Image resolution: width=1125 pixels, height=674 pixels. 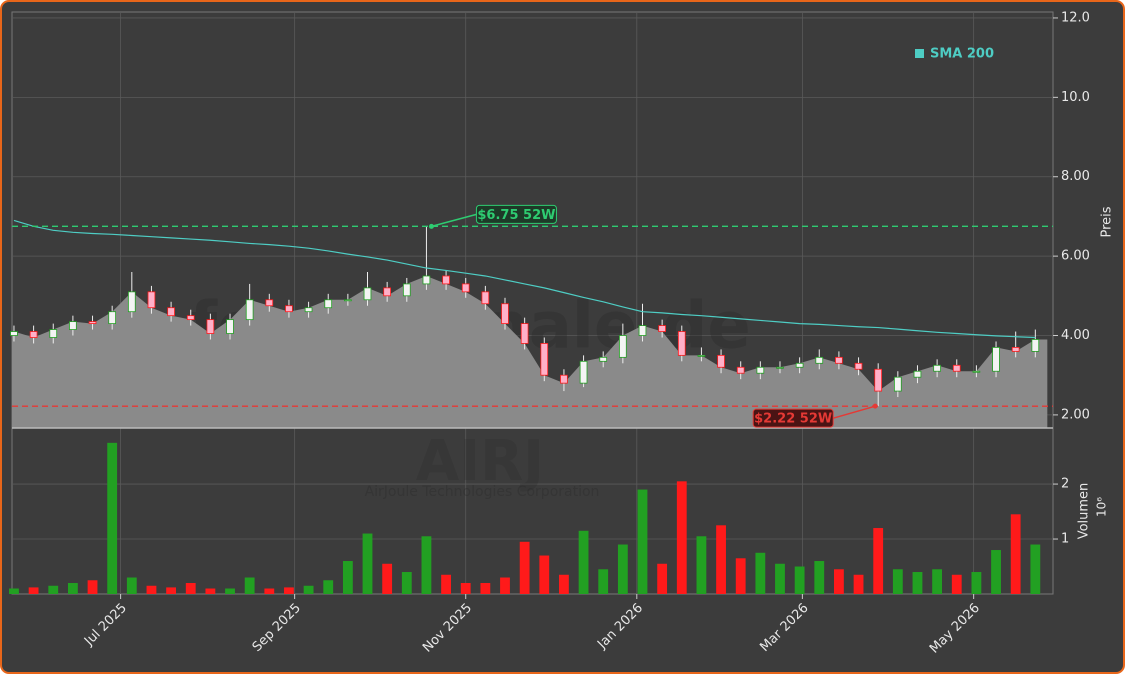 I want to click on y2-tick-label: 2, so click(x=1065, y=484).